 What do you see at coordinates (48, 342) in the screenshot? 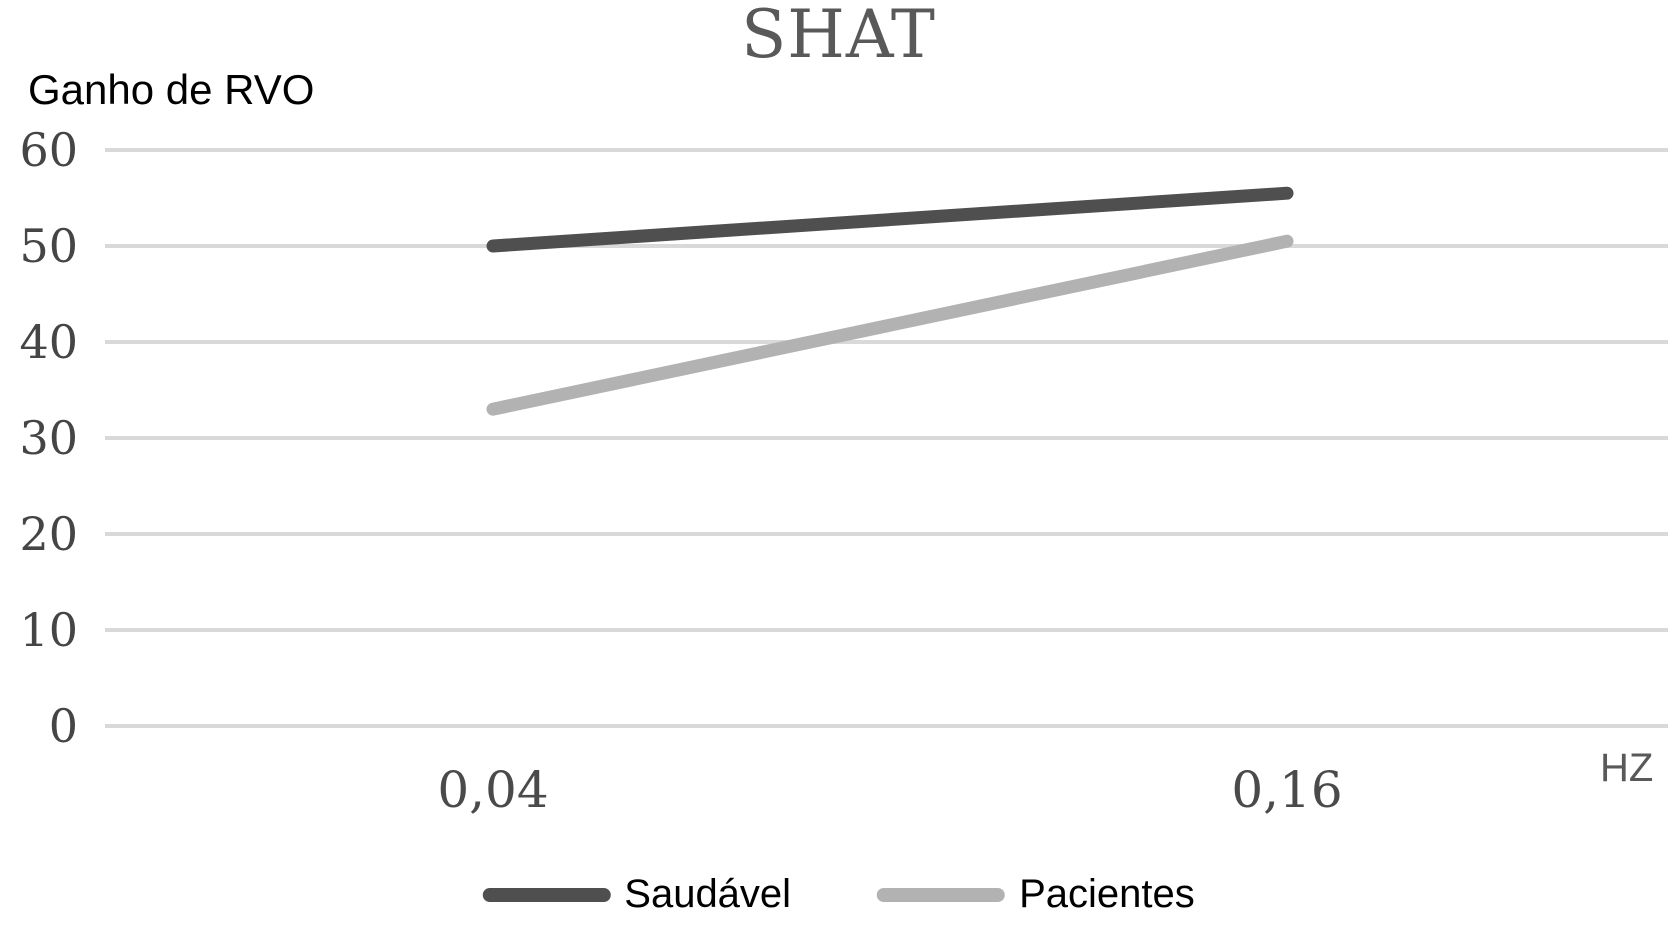
I see `y-tick-label: 40` at bounding box center [48, 342].